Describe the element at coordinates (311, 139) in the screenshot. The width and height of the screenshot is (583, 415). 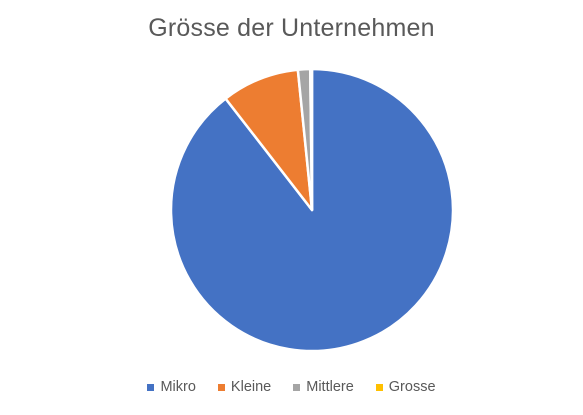
I see `pie-slice-grosse` at that location.